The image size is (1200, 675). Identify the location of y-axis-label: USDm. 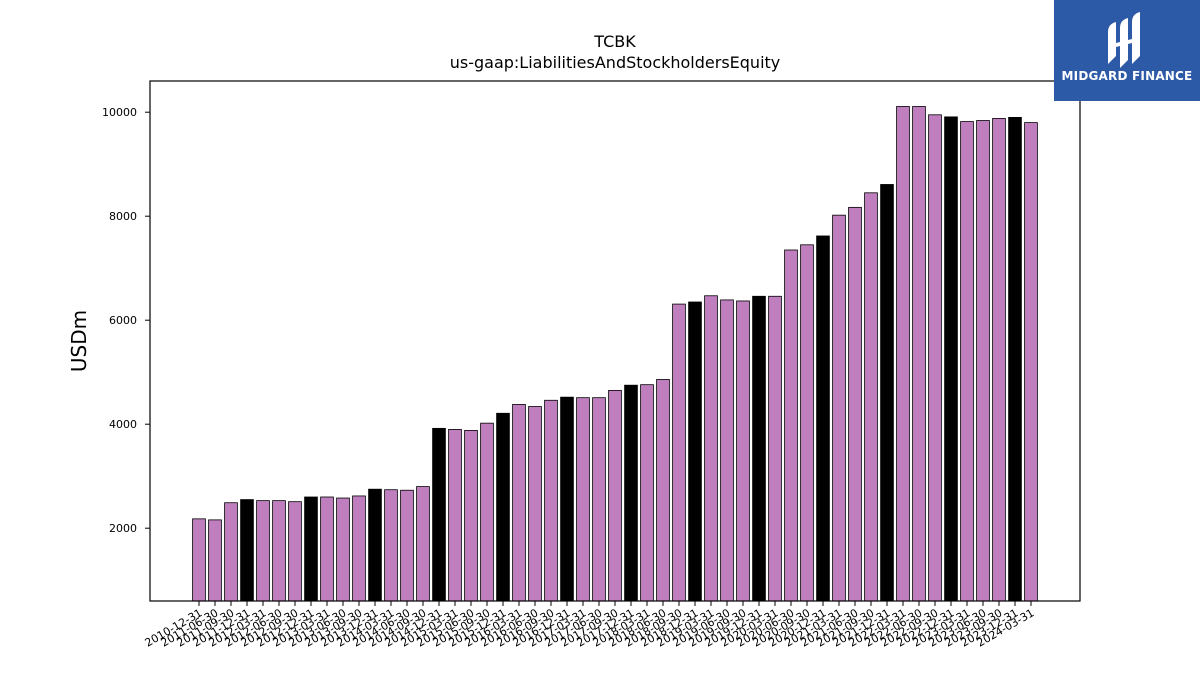
(79, 341).